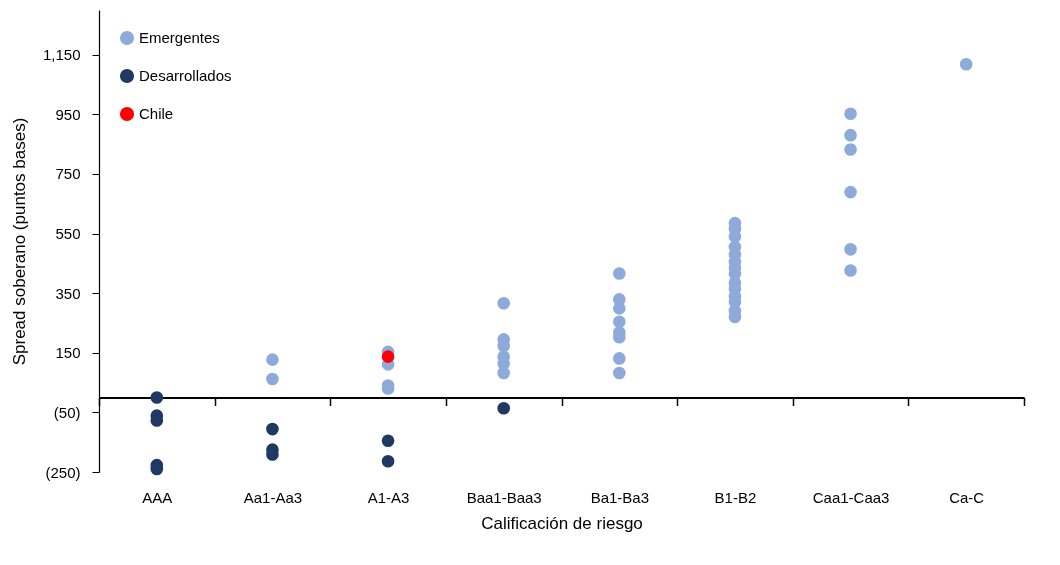  Describe the element at coordinates (735, 497) in the screenshot. I see `x-tick-label: B1-B2` at that location.